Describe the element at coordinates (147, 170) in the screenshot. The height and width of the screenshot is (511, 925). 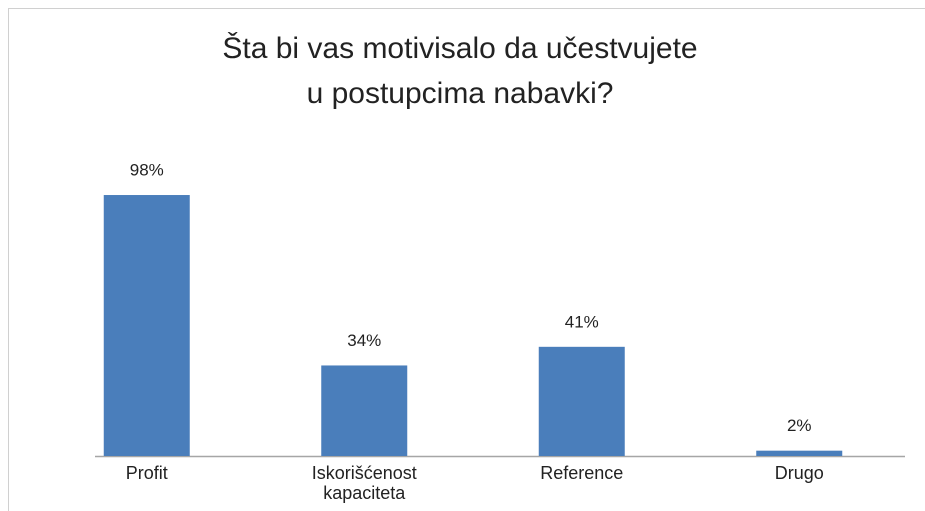
I see `data-label: 98%` at that location.